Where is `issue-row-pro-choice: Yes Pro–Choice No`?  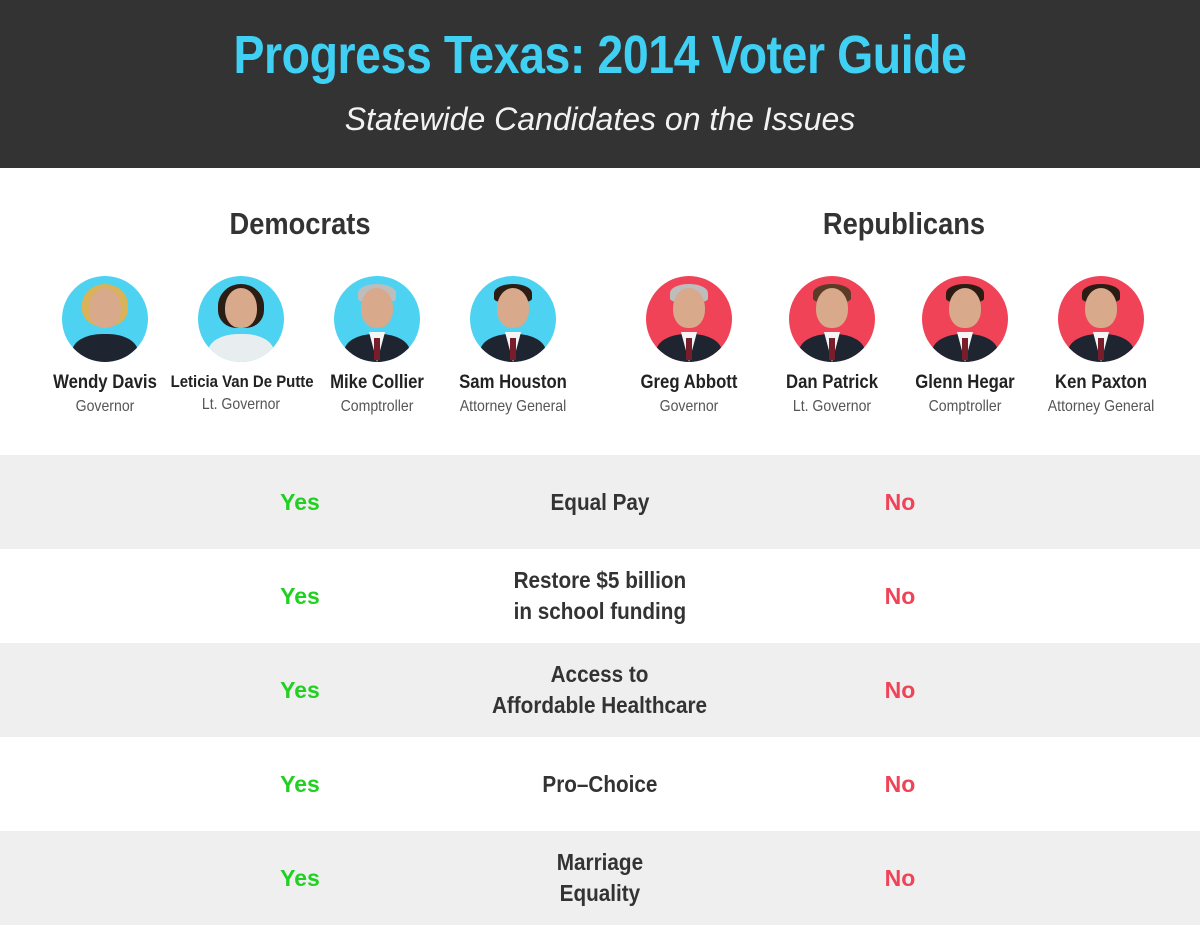
issue-row-pro-choice: Yes Pro–Choice No is located at coordinates (600, 784).